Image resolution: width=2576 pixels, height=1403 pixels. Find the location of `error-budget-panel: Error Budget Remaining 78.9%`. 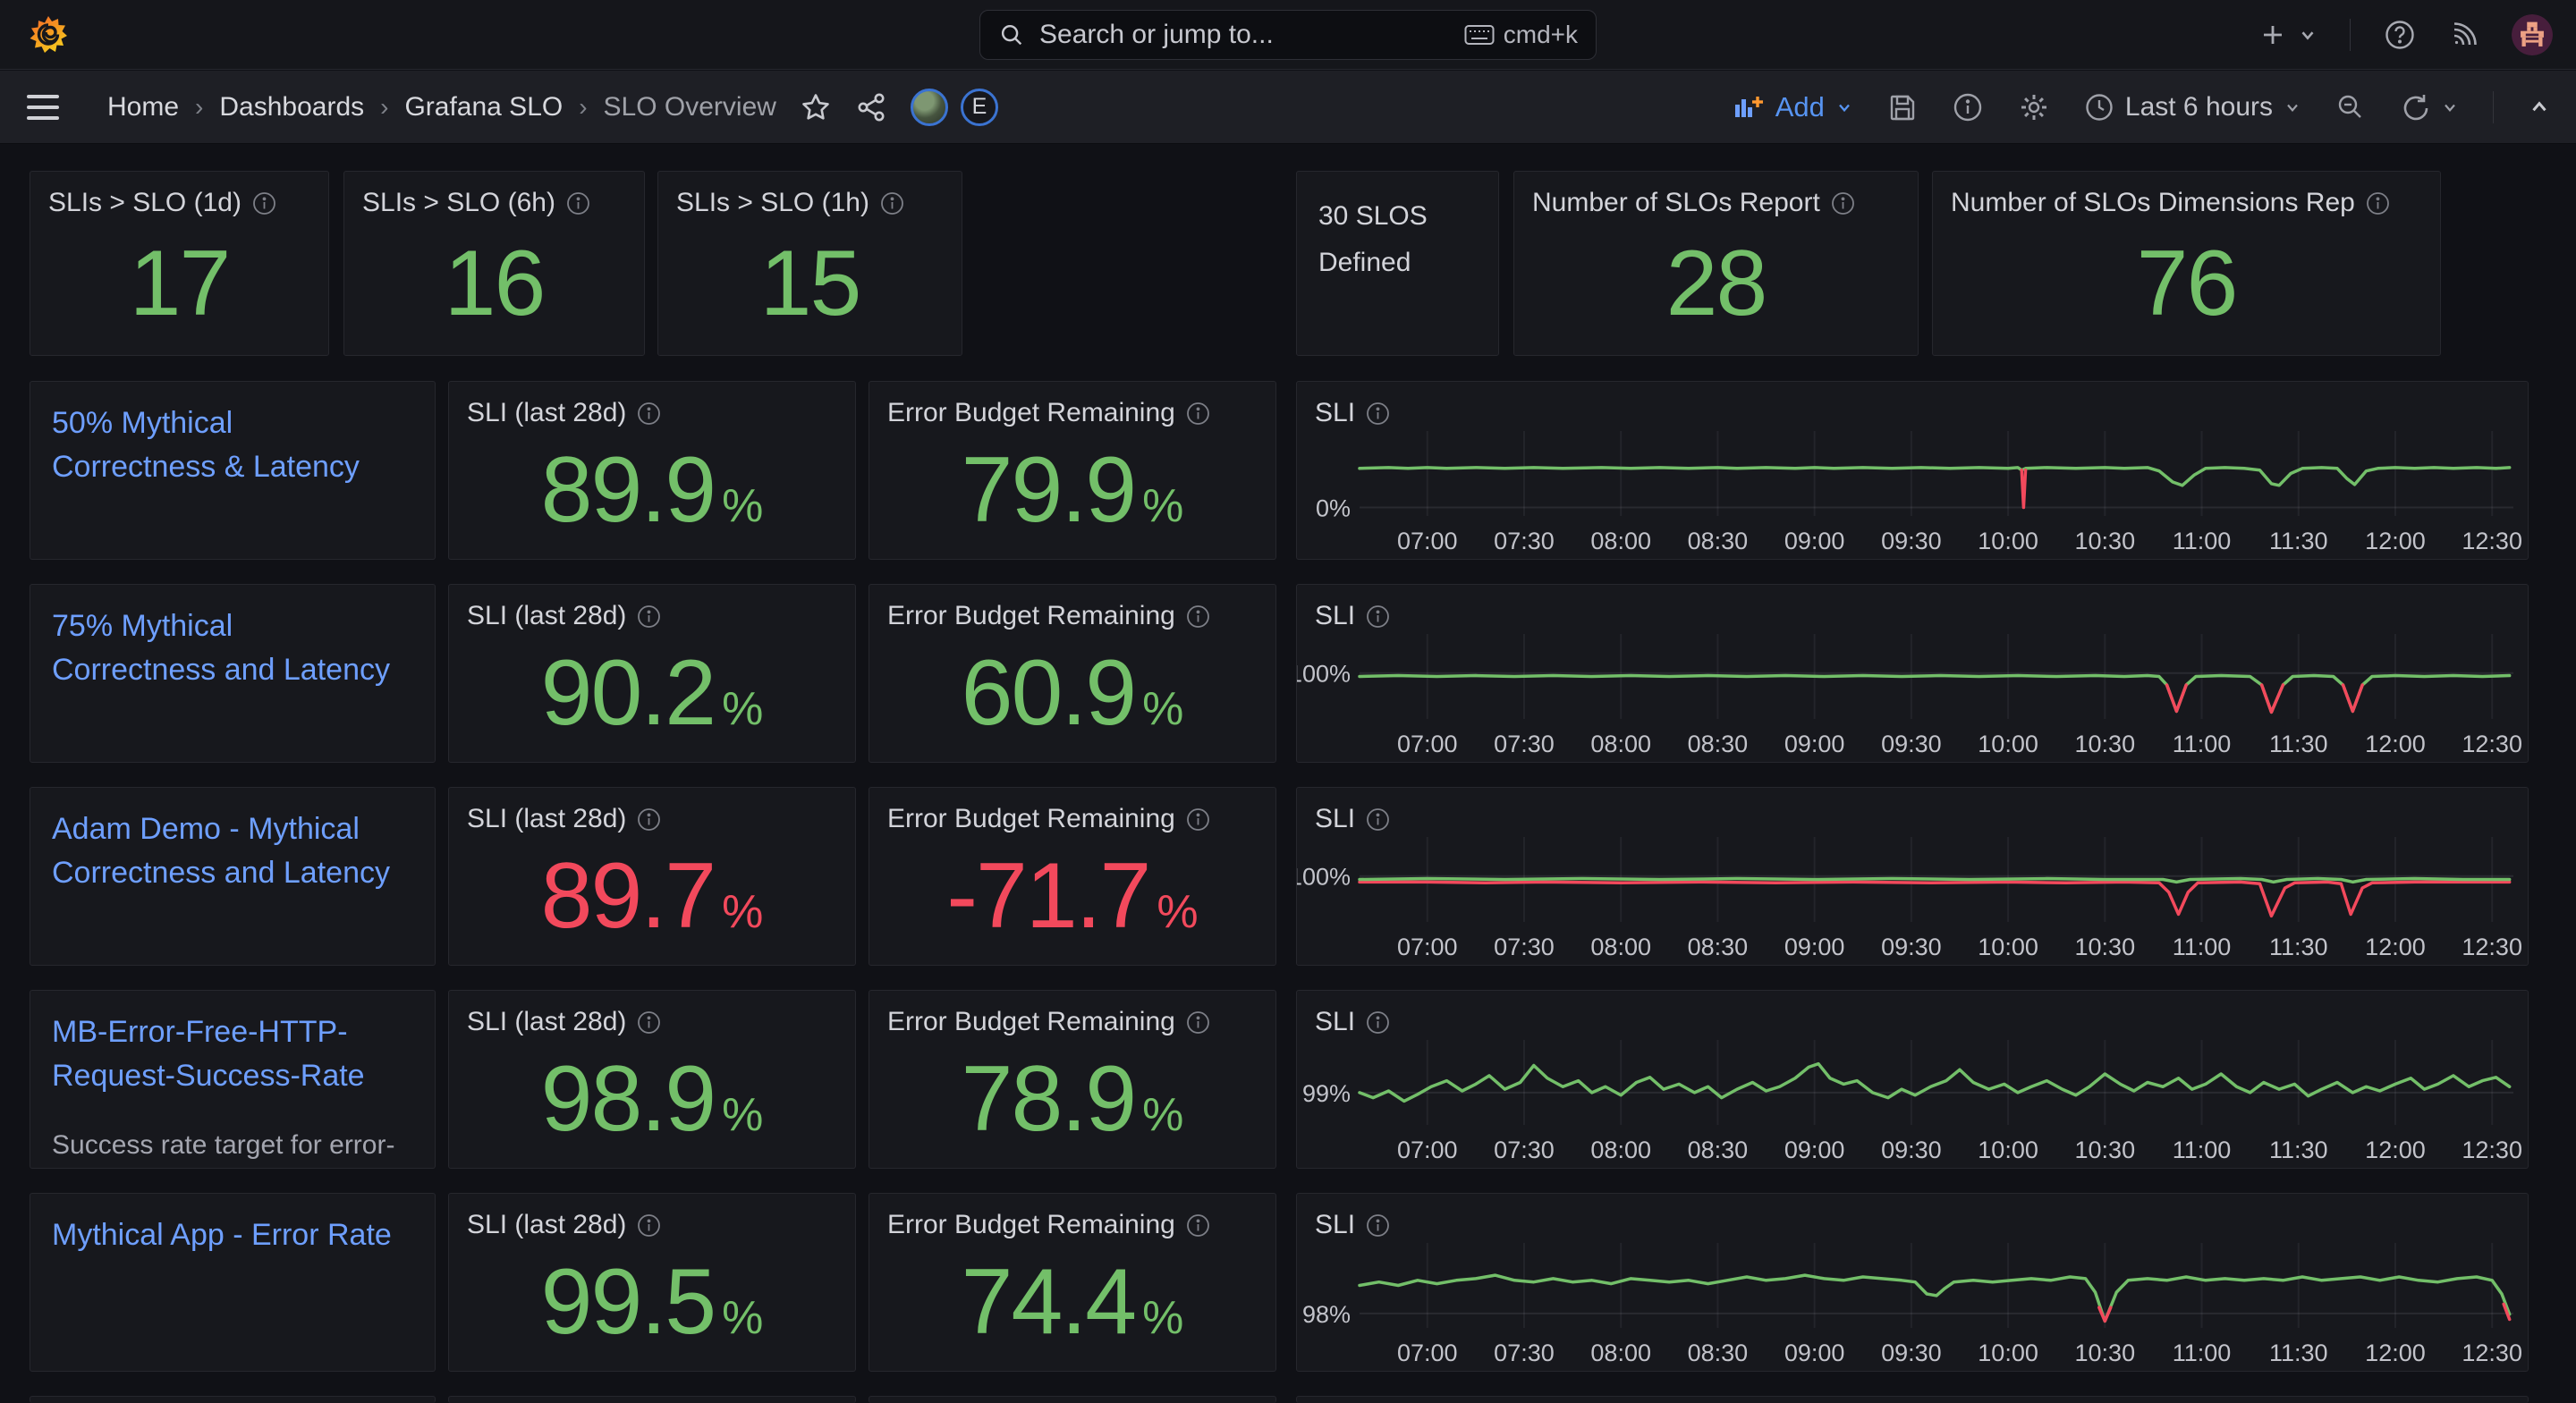

error-budget-panel: Error Budget Remaining 78.9% is located at coordinates (1072, 1079).